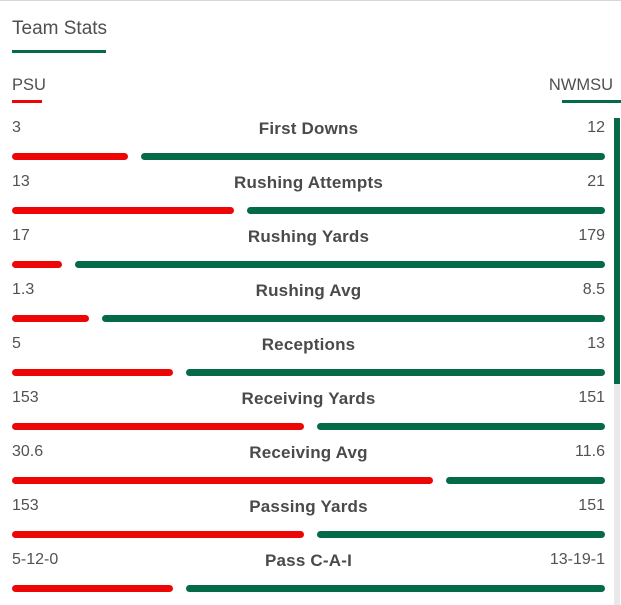  Describe the element at coordinates (596, 343) in the screenshot. I see `right-team-value: 13` at that location.